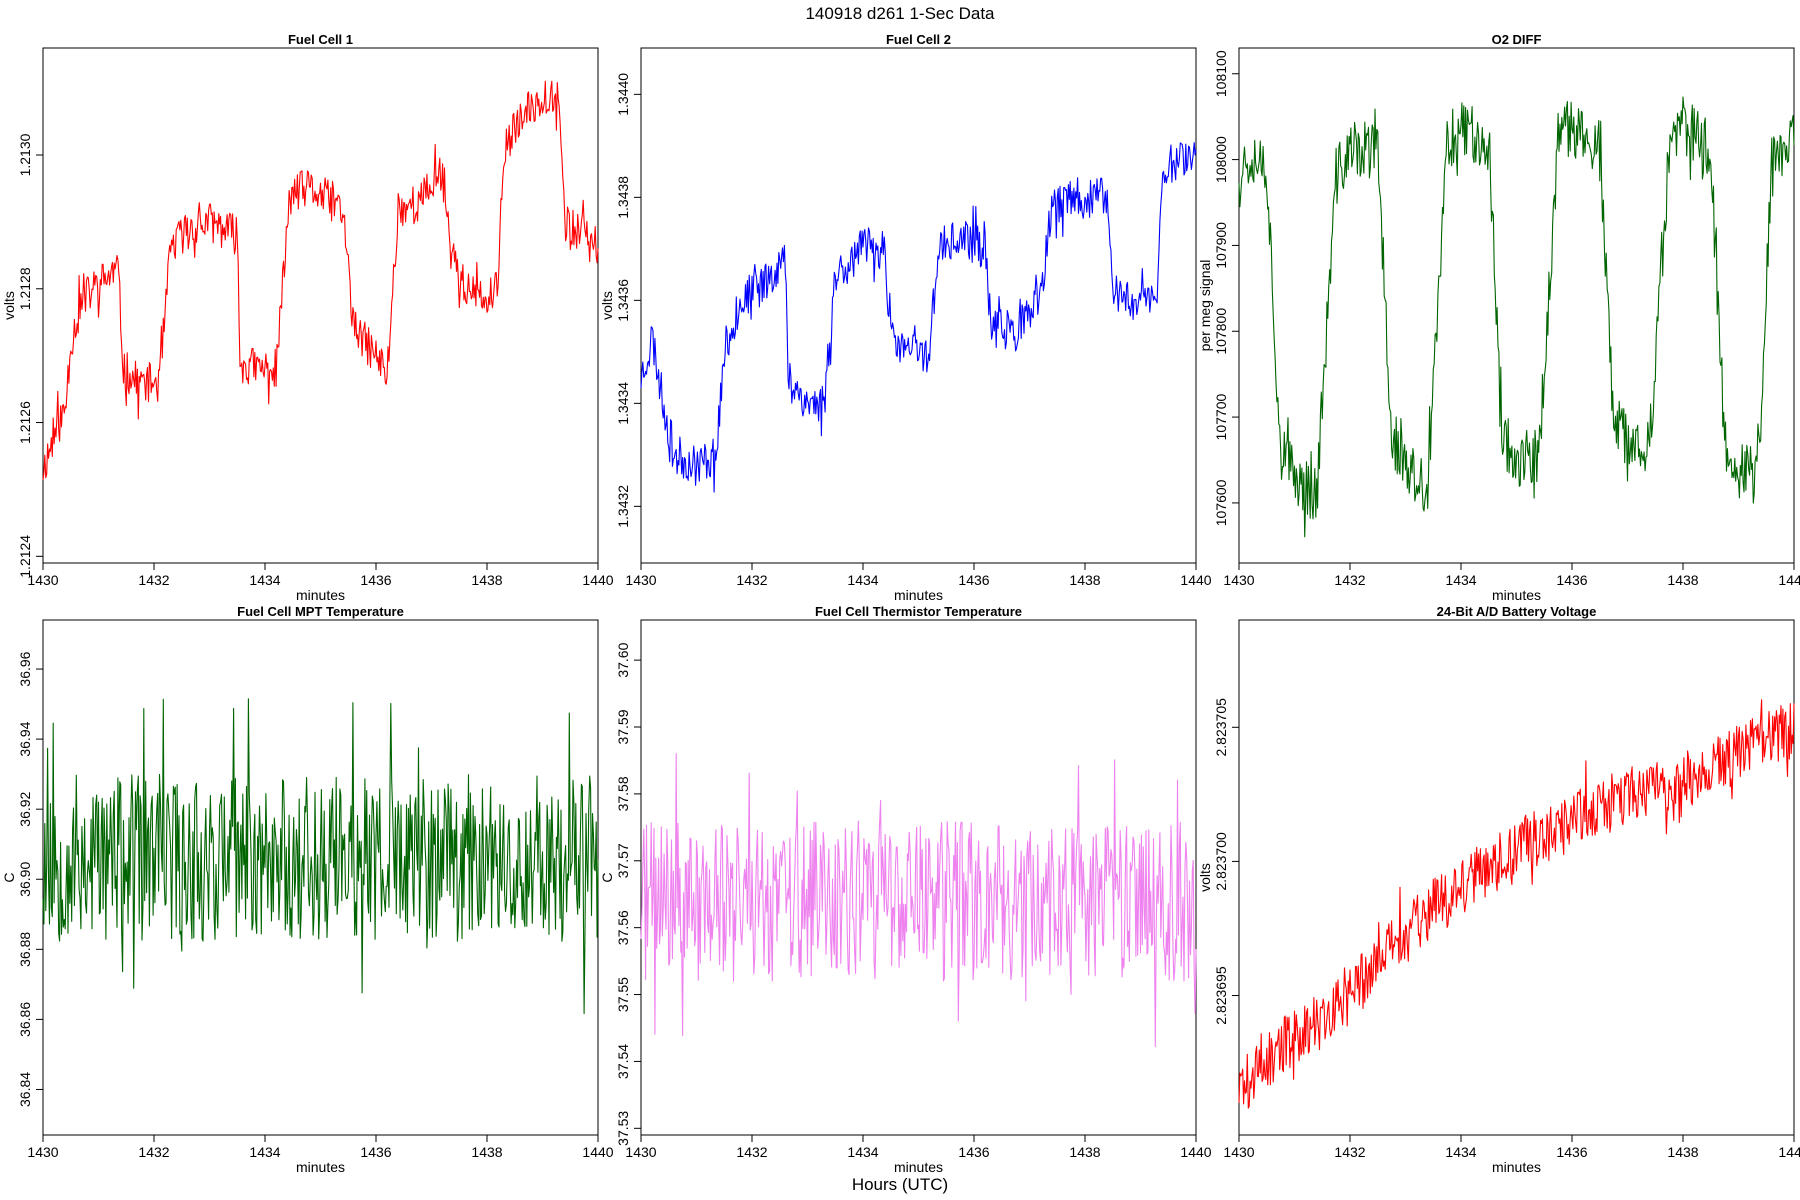 The width and height of the screenshot is (1800, 1200). I want to click on y-tick-label: 37.53, so click(623, 1128).